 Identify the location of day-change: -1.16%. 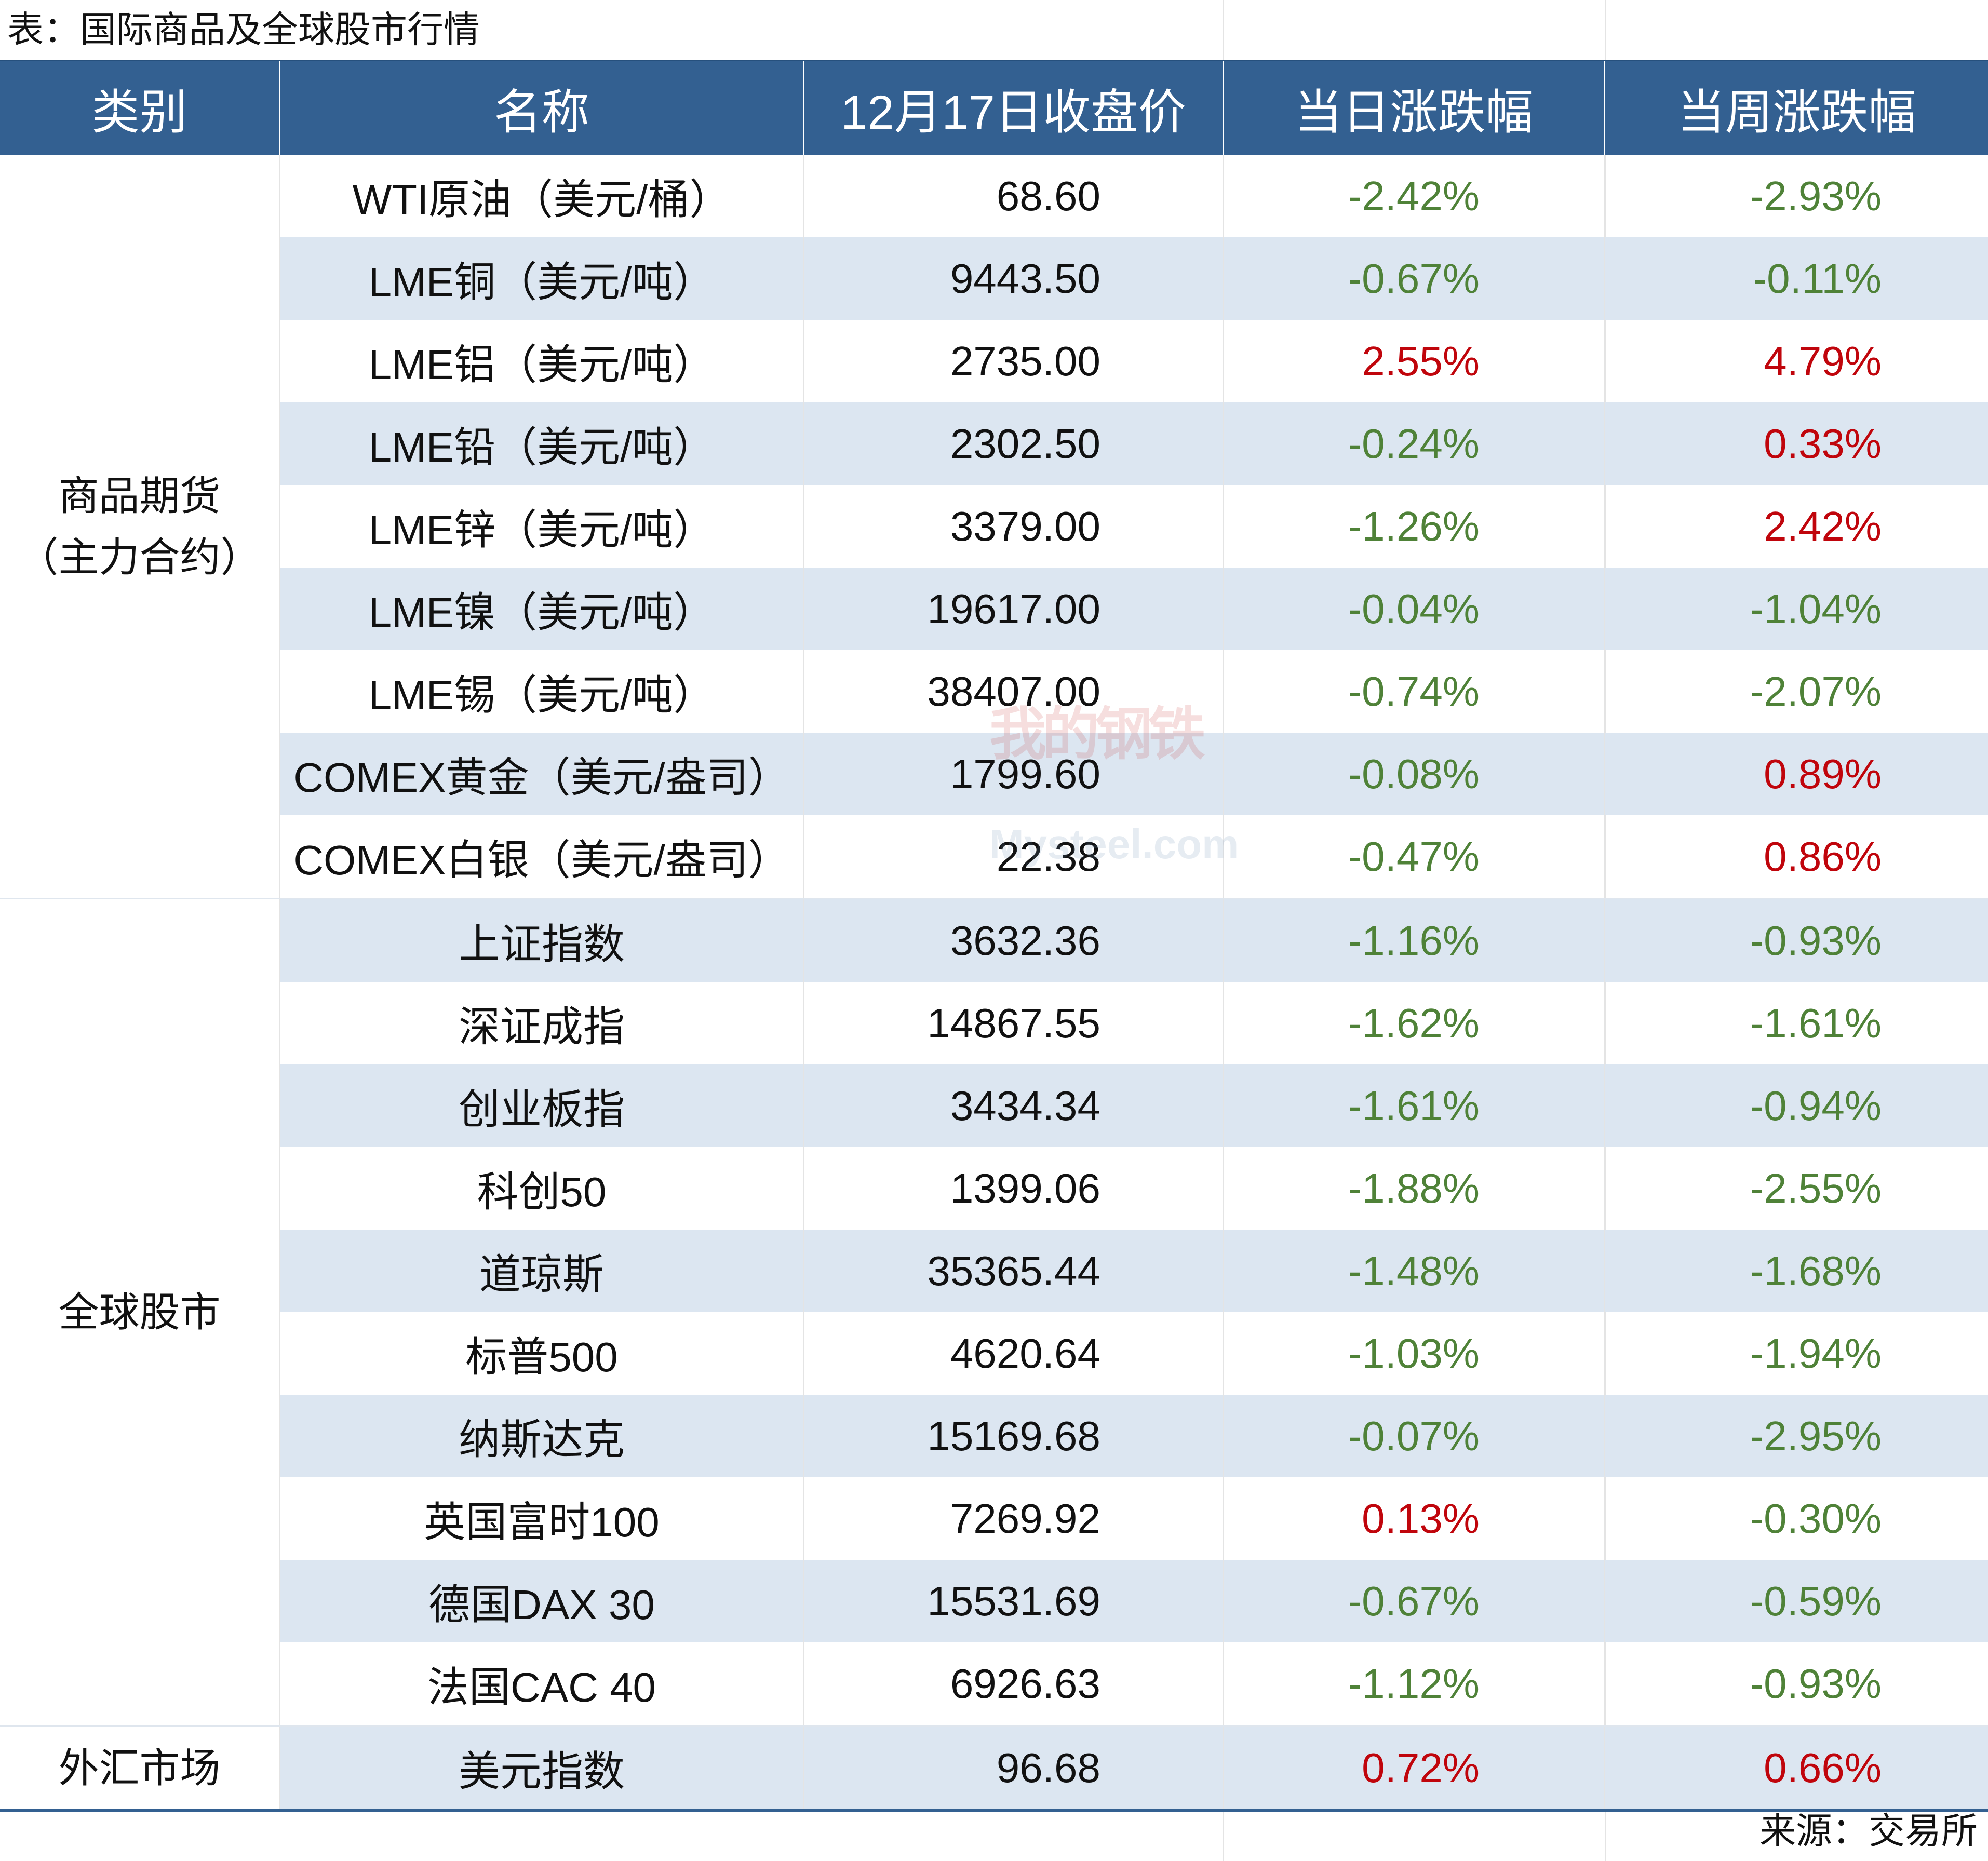
(1414, 940).